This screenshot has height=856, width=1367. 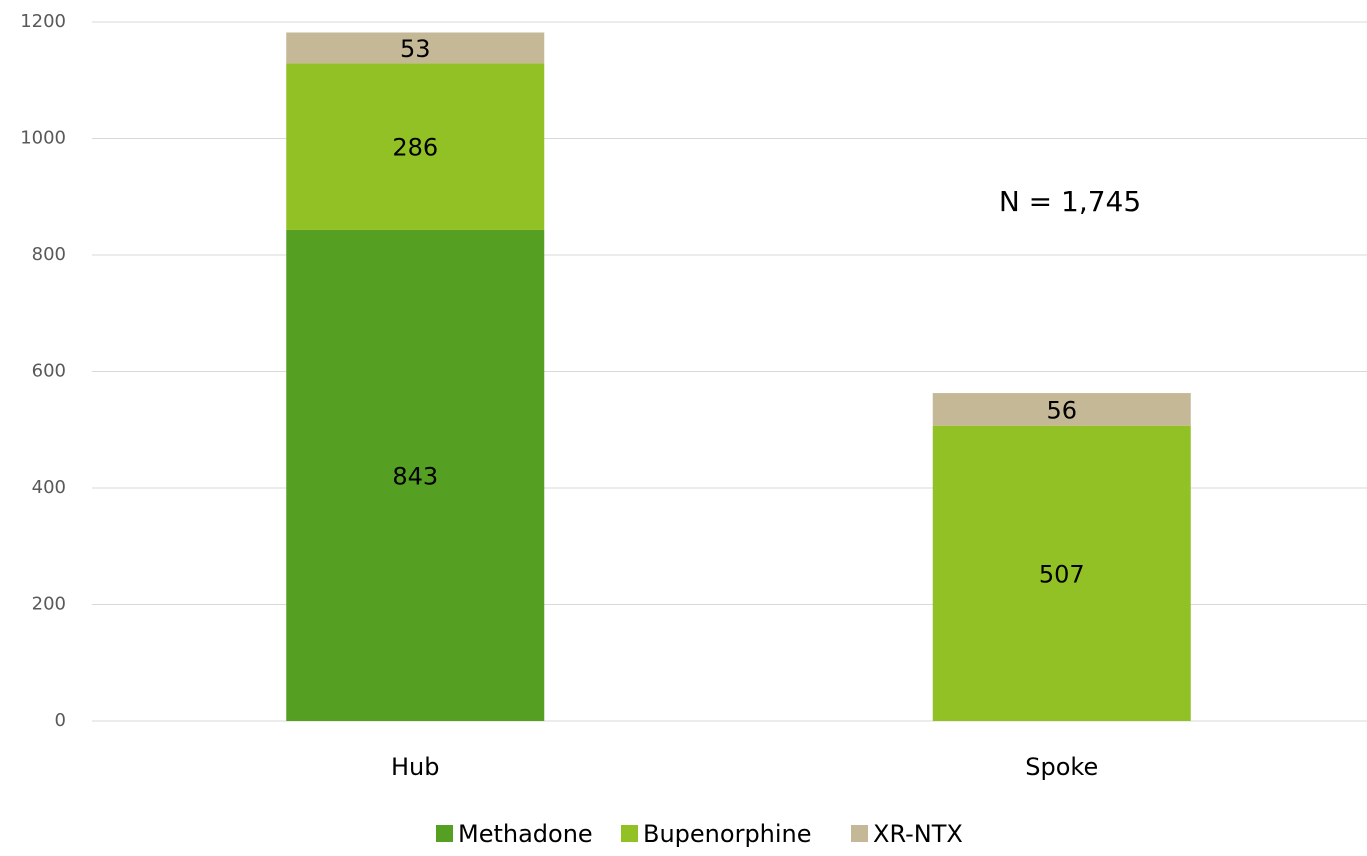 What do you see at coordinates (727, 834) in the screenshot?
I see `legend-label: Bupenorphine` at bounding box center [727, 834].